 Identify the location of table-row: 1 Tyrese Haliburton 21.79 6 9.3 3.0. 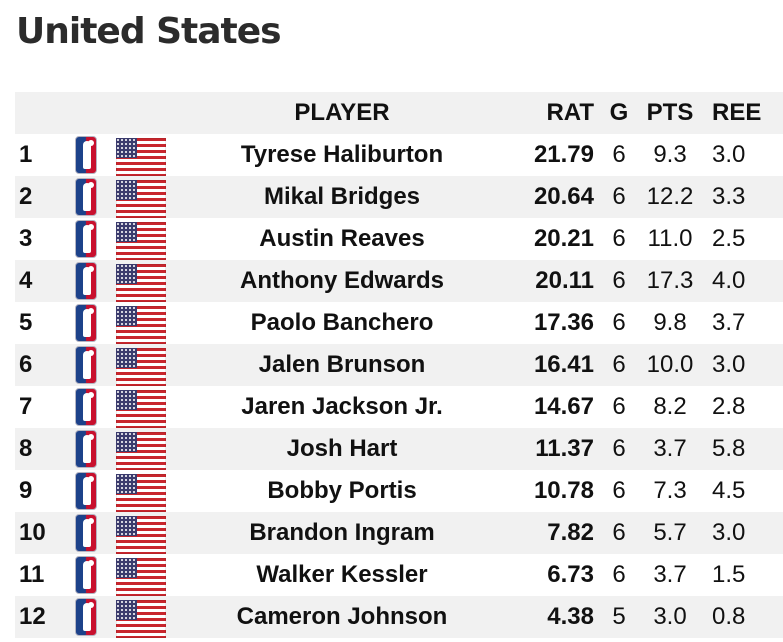
(399, 155).